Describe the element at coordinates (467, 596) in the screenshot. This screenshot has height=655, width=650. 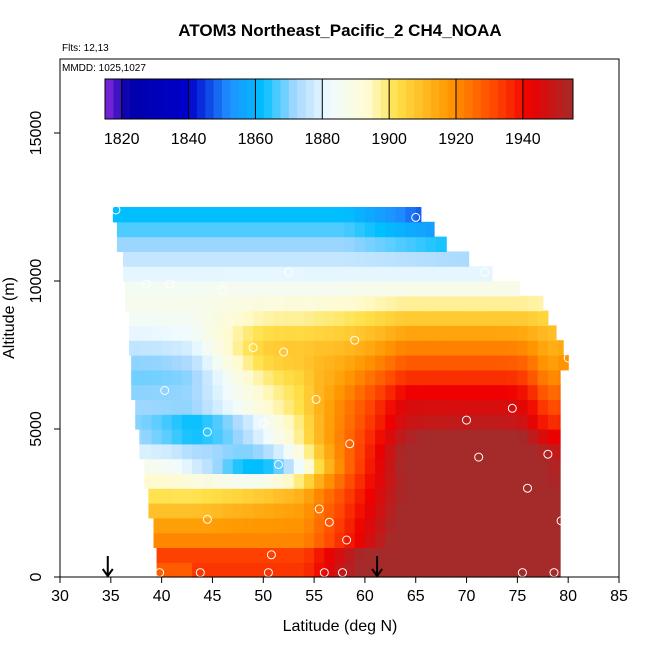
I see `x-tick-label: 70` at that location.